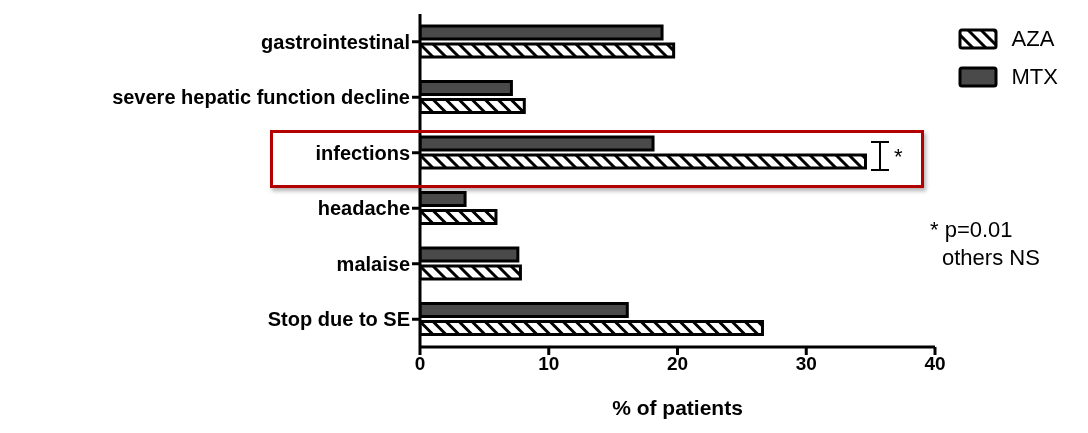 The height and width of the screenshot is (433, 1088). What do you see at coordinates (935, 364) in the screenshot?
I see `x-tick-label: 40` at bounding box center [935, 364].